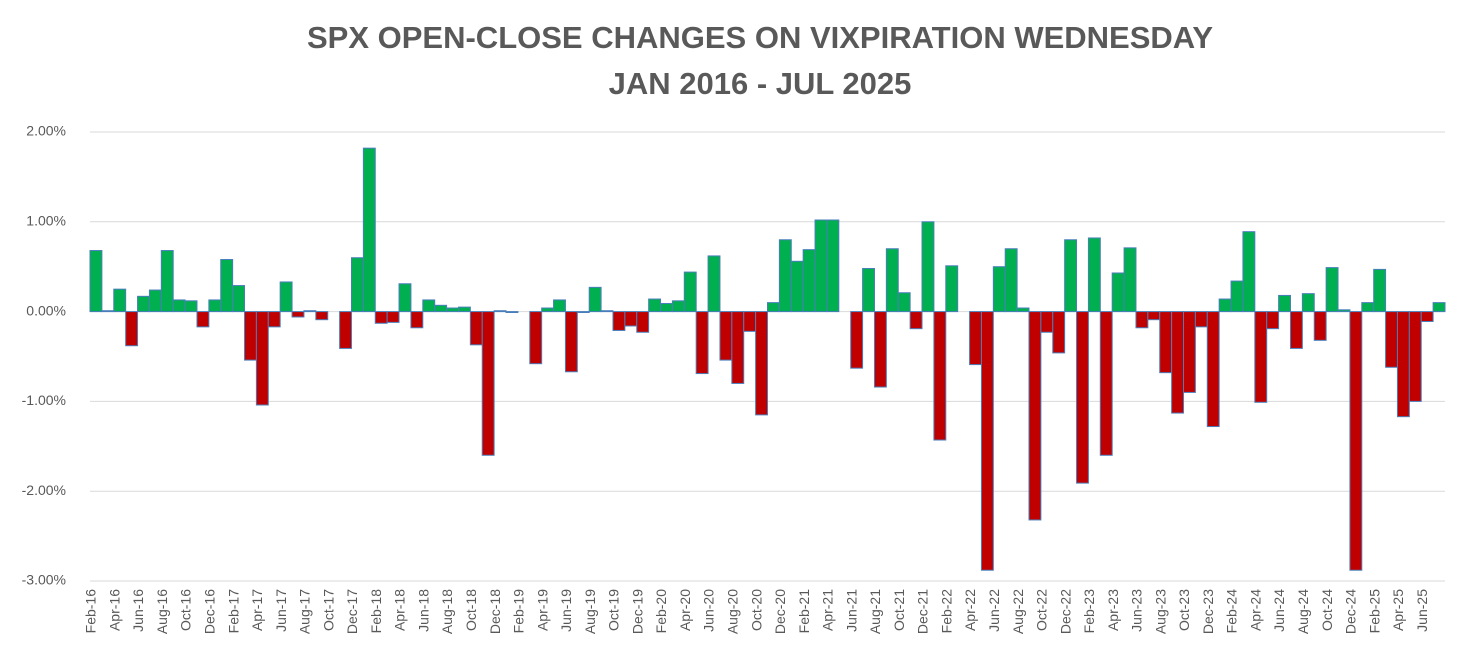 This screenshot has width=1466, height=661. What do you see at coordinates (114, 610) in the screenshot?
I see `x-tick-label: Apr-16` at bounding box center [114, 610].